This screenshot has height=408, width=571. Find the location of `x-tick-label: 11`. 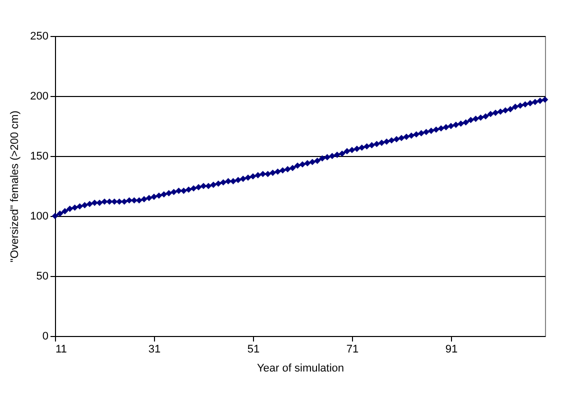

x-tick-label: 11 is located at coordinates (61, 350).